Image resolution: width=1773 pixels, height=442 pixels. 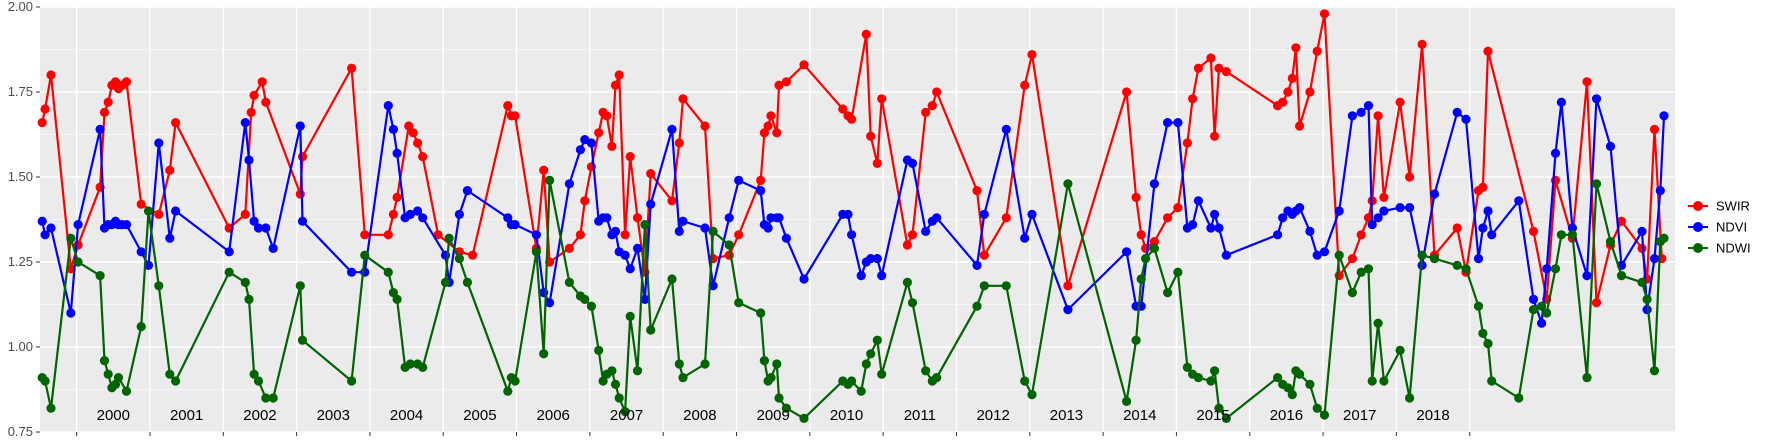 What do you see at coordinates (699, 415) in the screenshot?
I see `year-label-2008: 2008` at bounding box center [699, 415].